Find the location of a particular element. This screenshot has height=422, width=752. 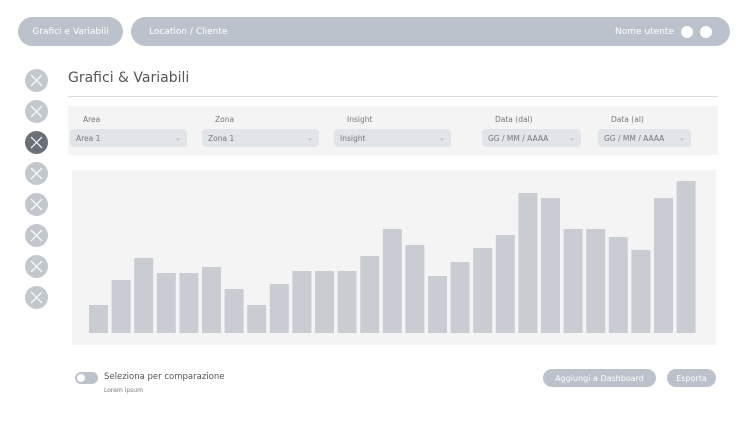

nav-section-label: Grafici e Variabili is located at coordinates (70, 31).